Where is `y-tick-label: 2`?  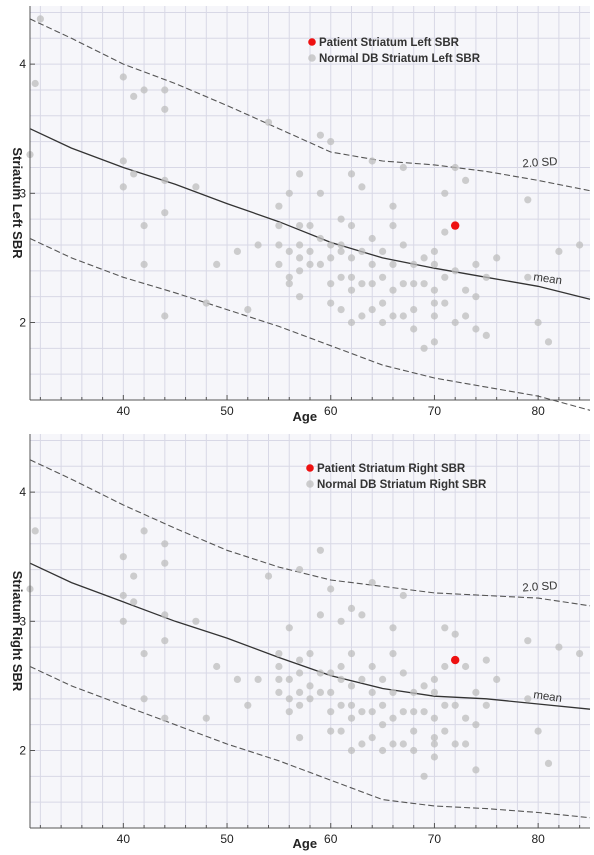
y-tick-label: 2 is located at coordinates (22, 322).